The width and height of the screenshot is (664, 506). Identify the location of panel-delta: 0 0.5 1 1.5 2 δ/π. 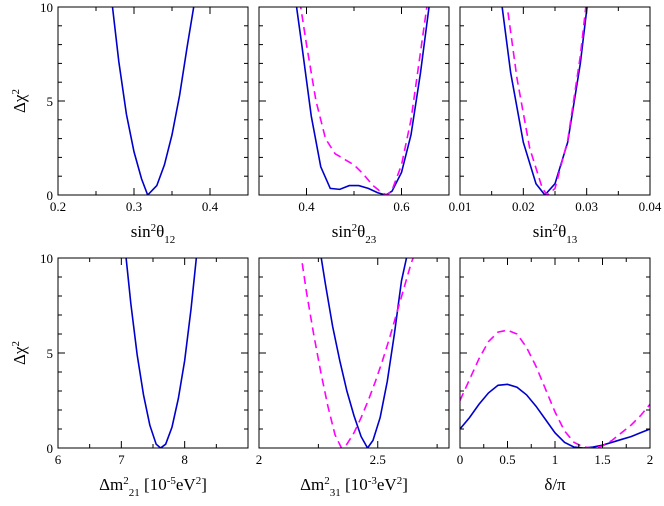
(555, 375).